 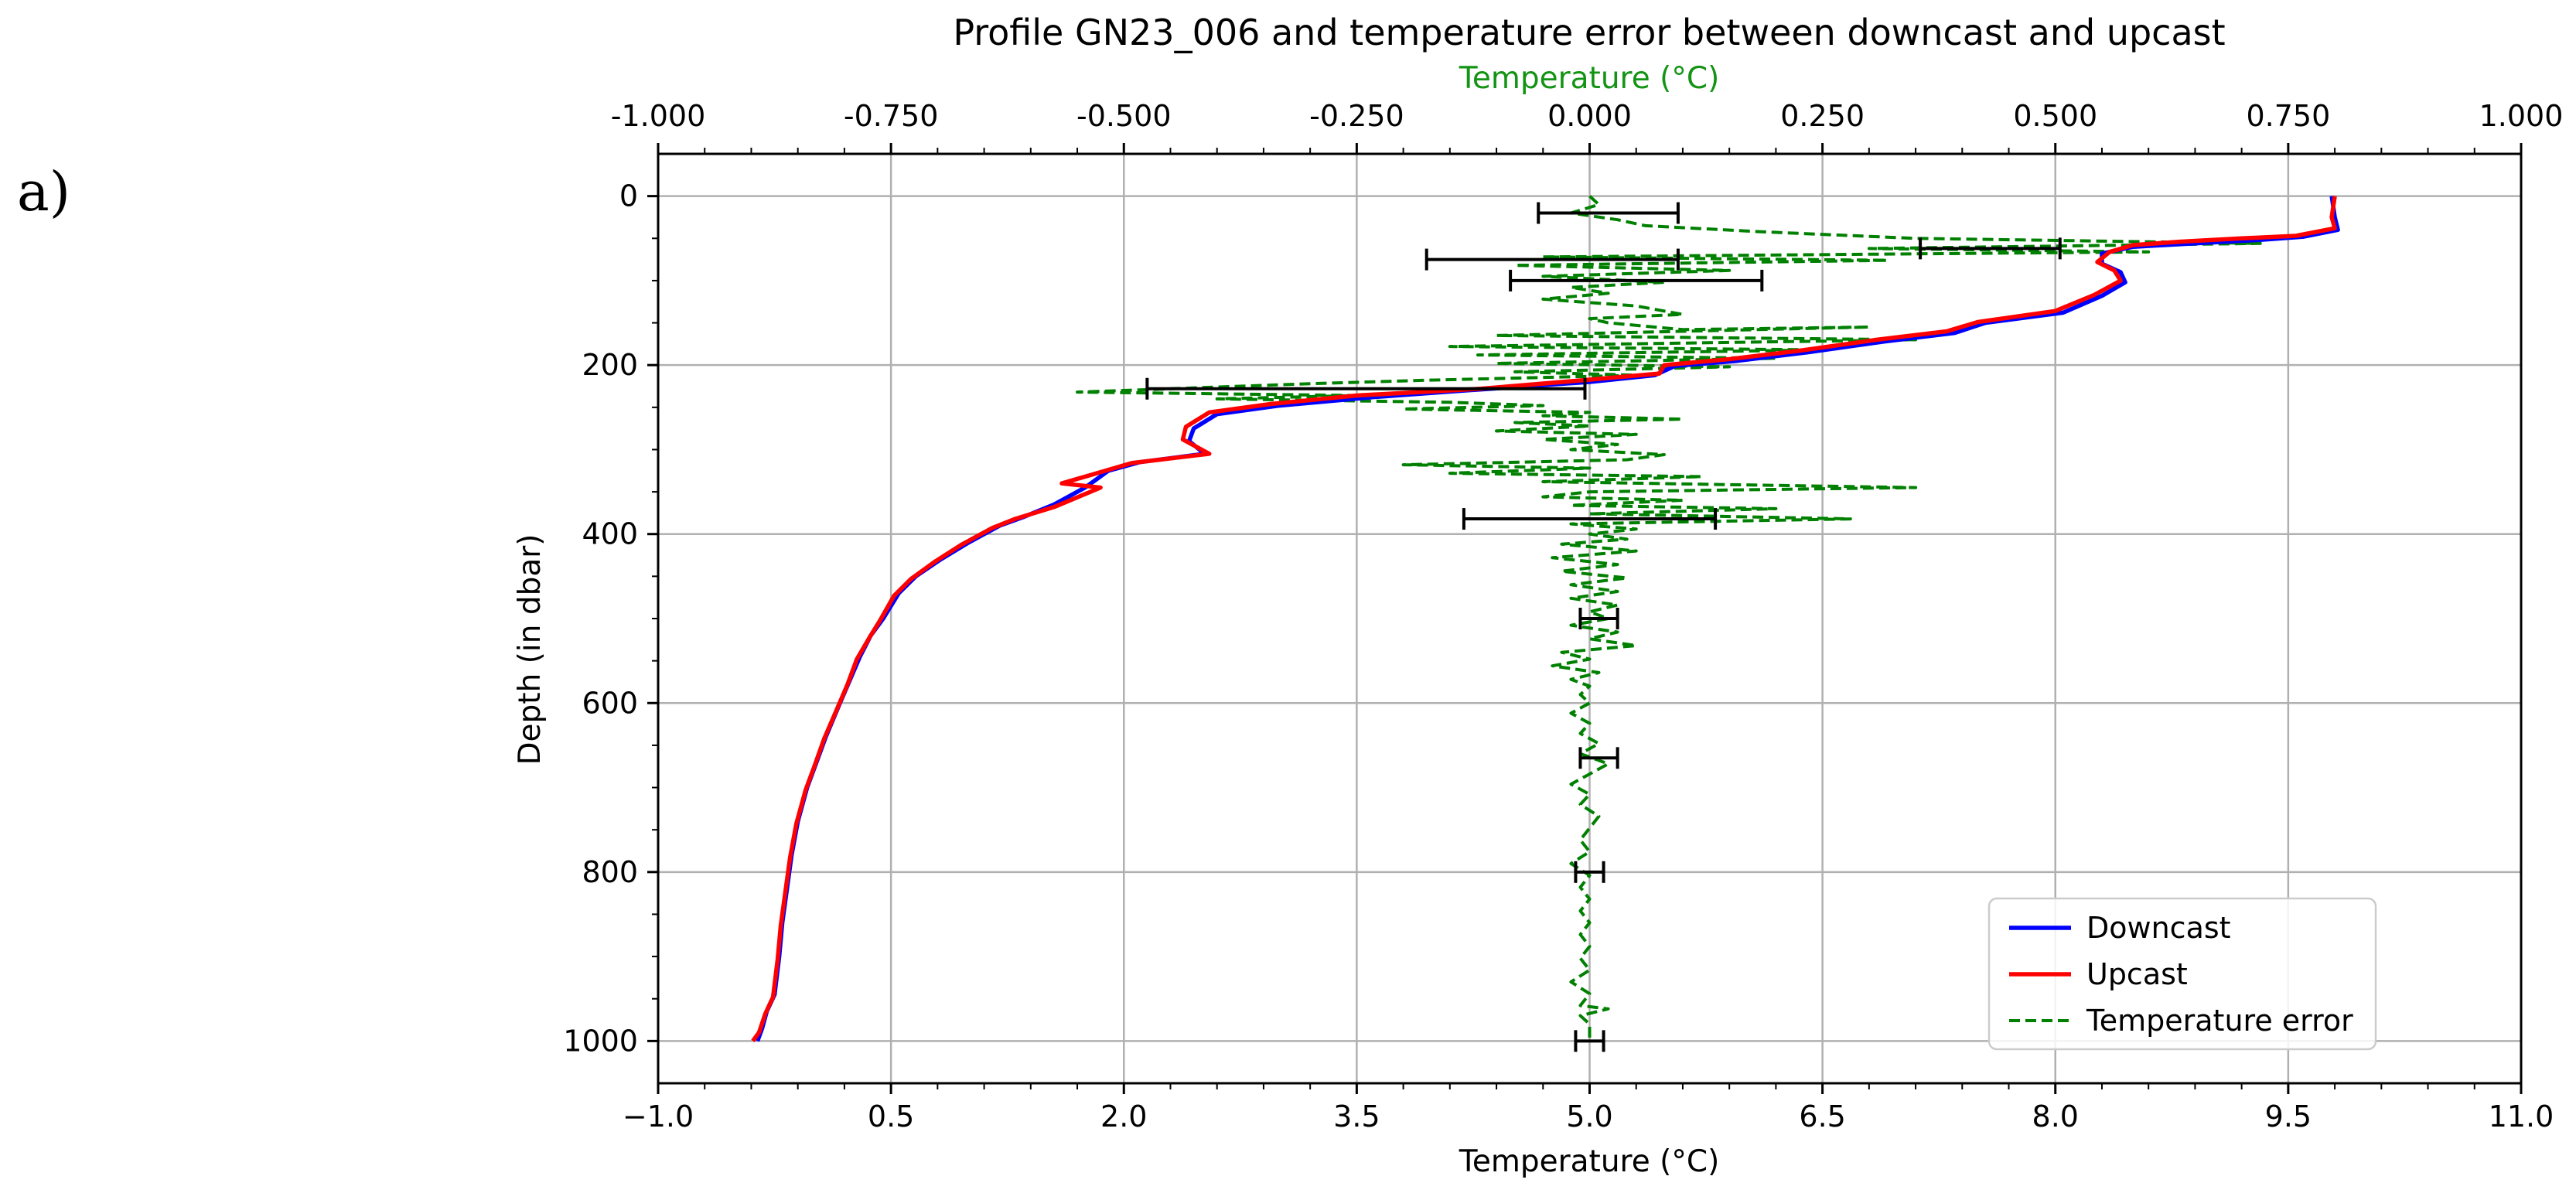 What do you see at coordinates (44, 191) in the screenshot?
I see `panel-label: a)` at bounding box center [44, 191].